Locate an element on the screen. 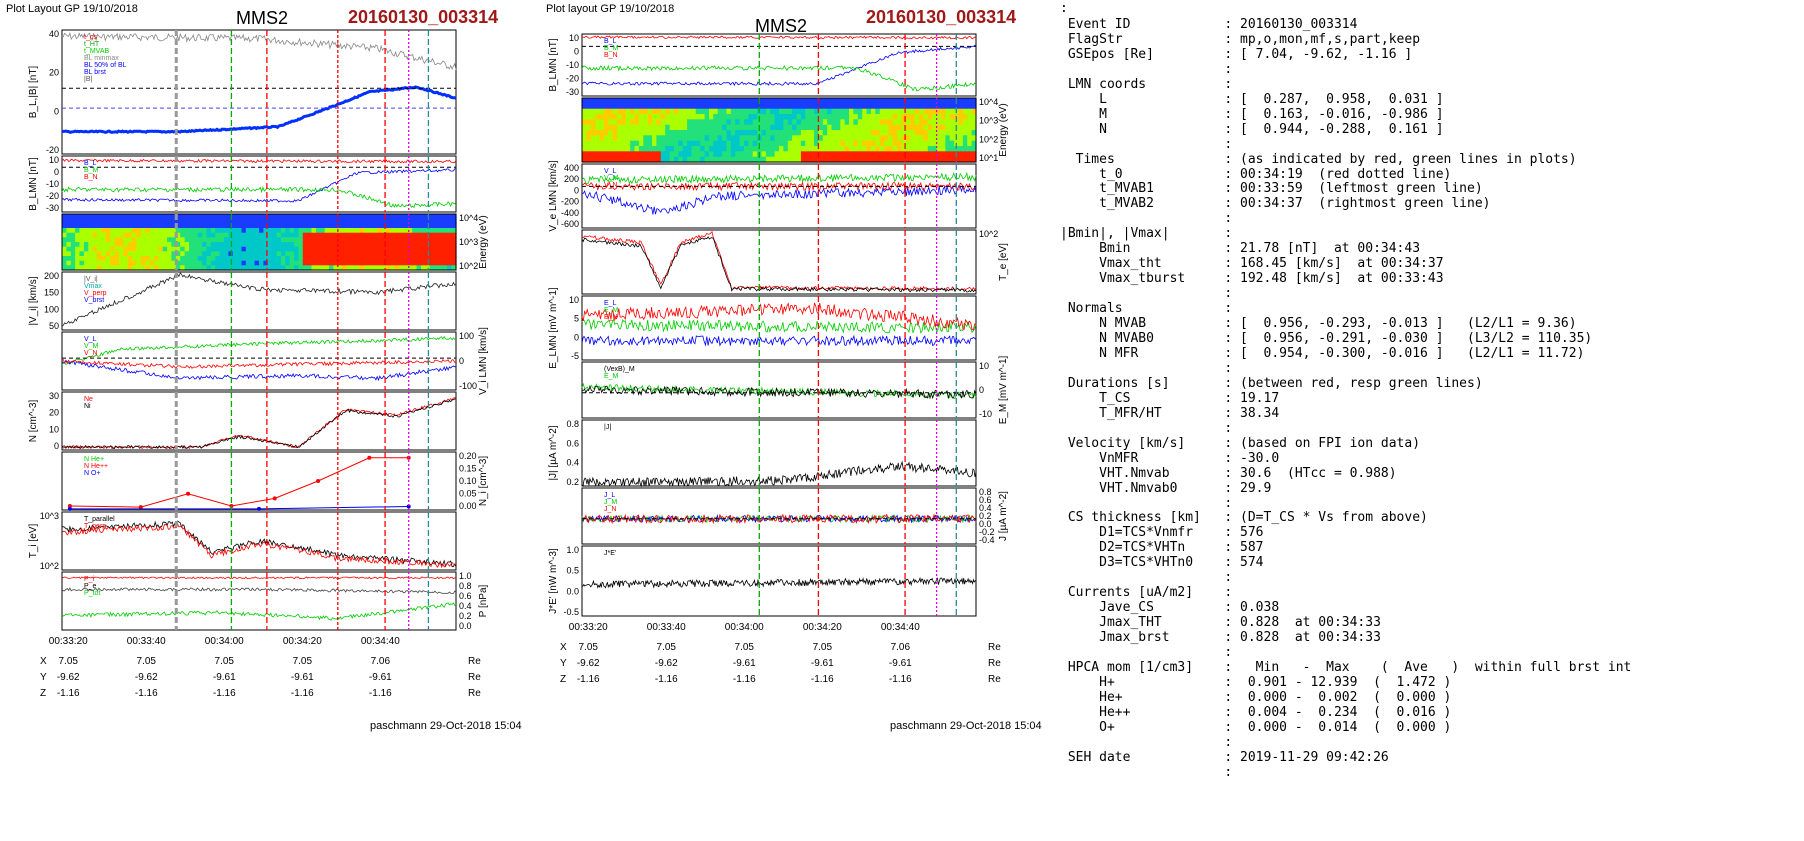  axis-tick-label: -600 is located at coordinates (570, 224).